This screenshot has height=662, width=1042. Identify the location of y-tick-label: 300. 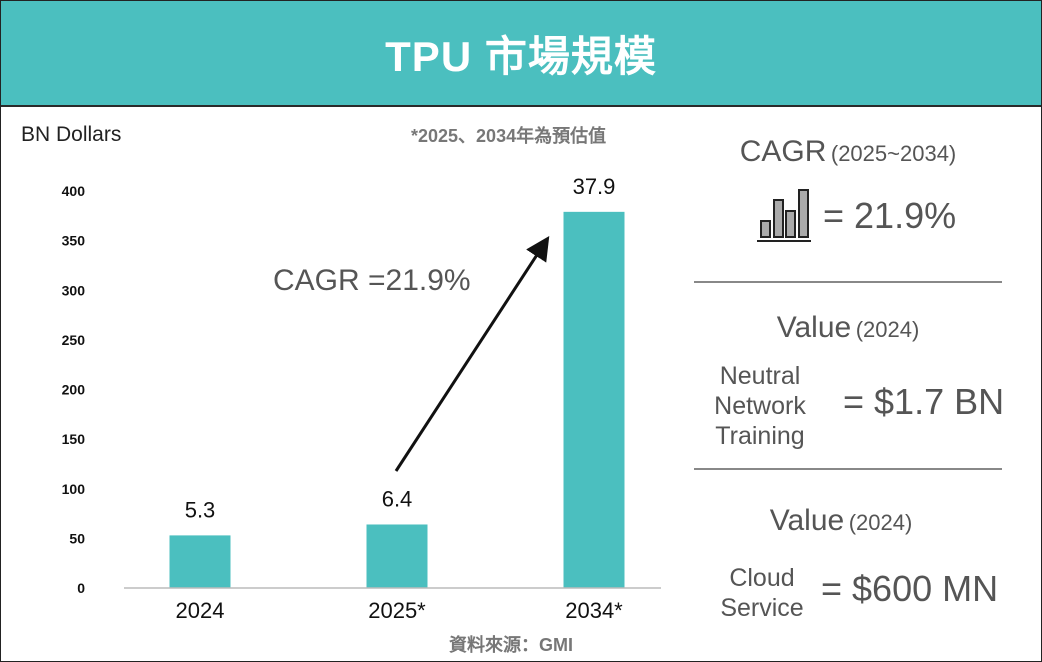
(74, 290).